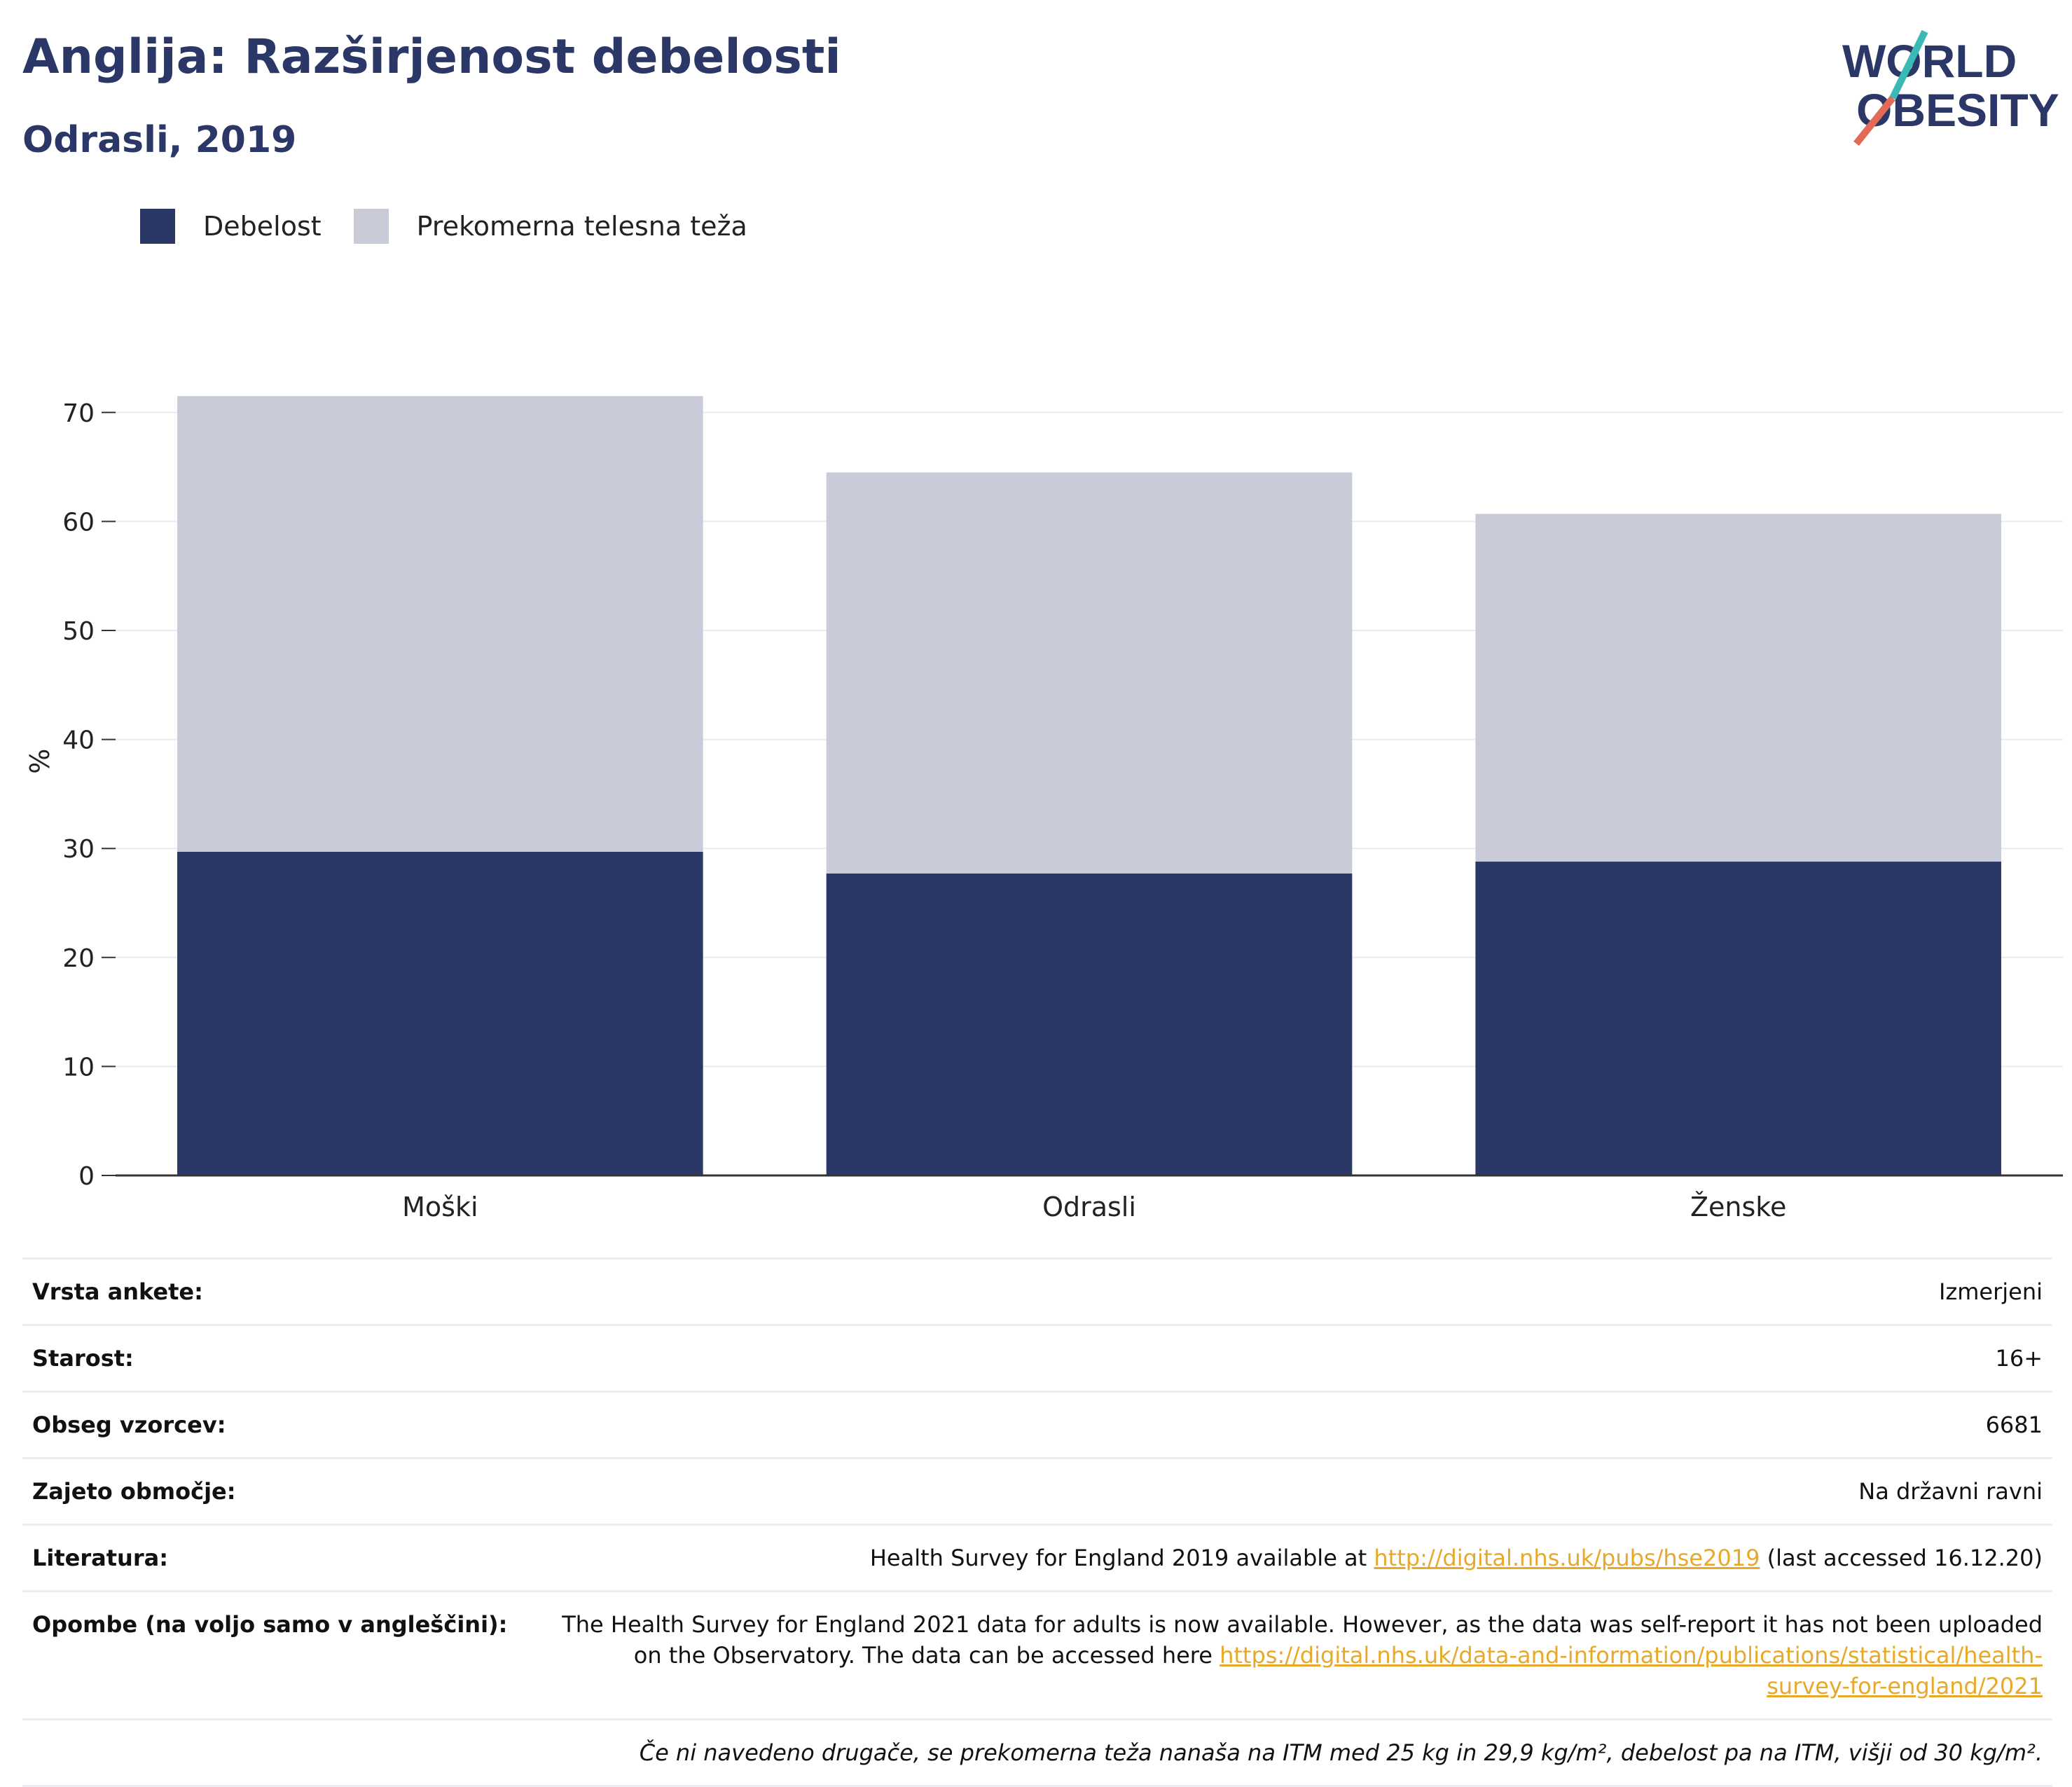 The image size is (2072, 1787). I want to click on y-tick-label: 40, so click(79, 740).